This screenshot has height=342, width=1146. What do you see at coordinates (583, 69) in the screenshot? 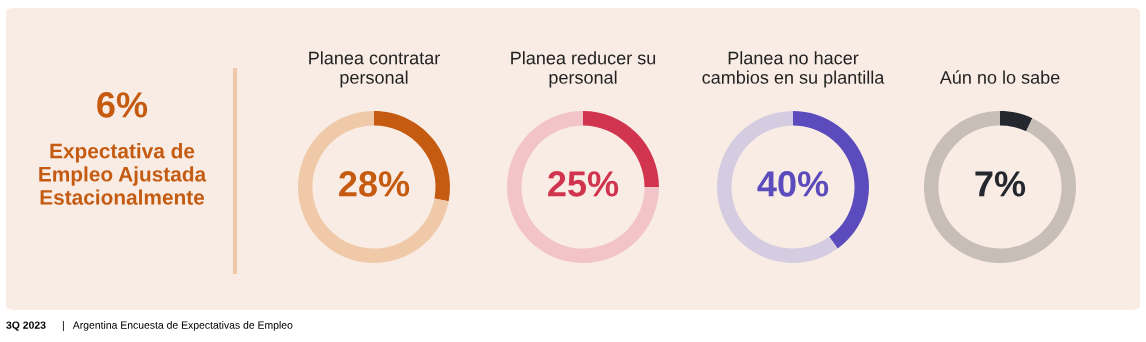
I see `chart-title: Planea reducer su personal` at bounding box center [583, 69].